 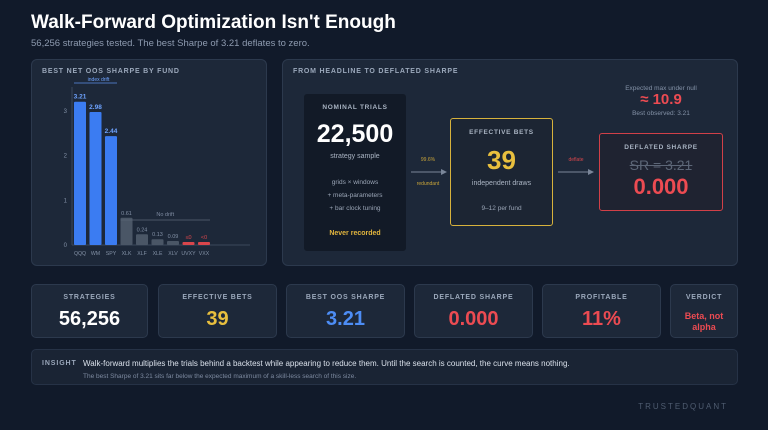 What do you see at coordinates (501, 132) in the screenshot?
I see `effective-label: EFFECTIVE BETS` at bounding box center [501, 132].